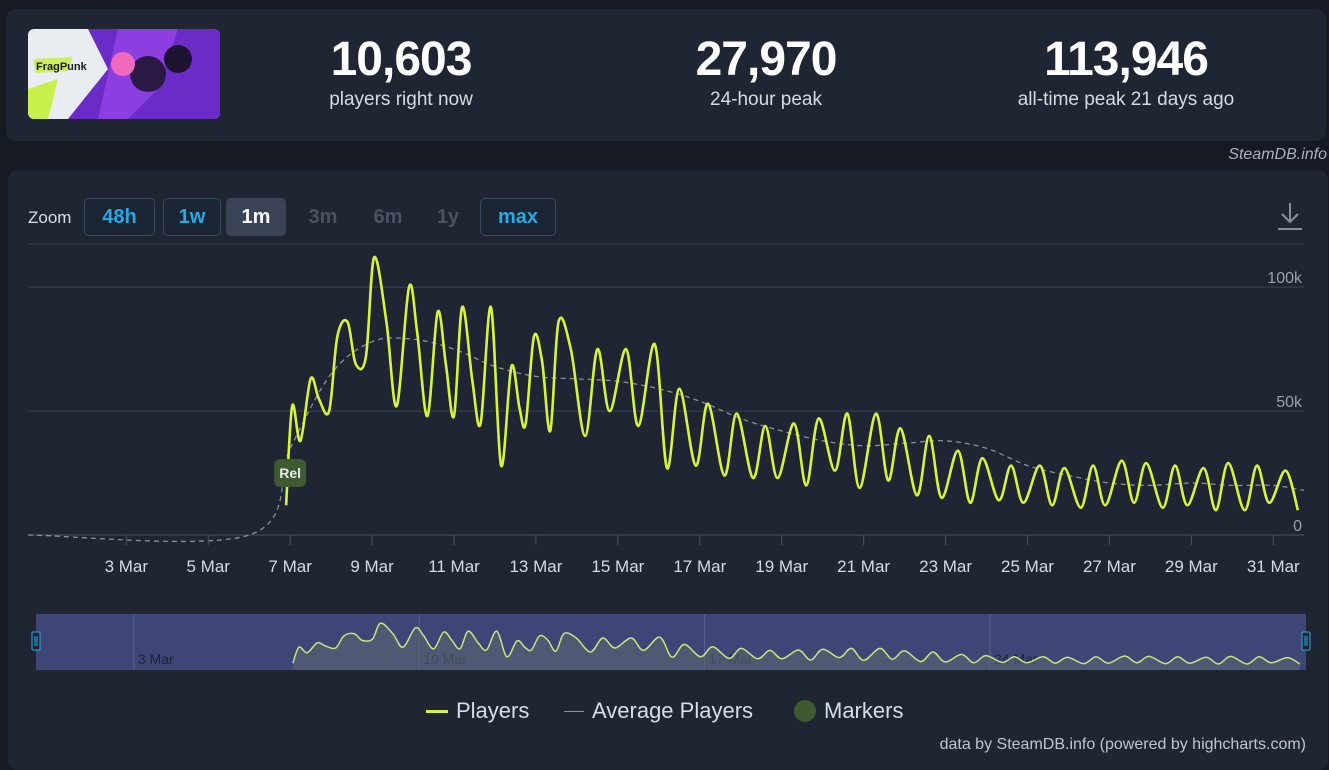  I want to click on x-tick-label: 7 Mar, so click(290, 566).